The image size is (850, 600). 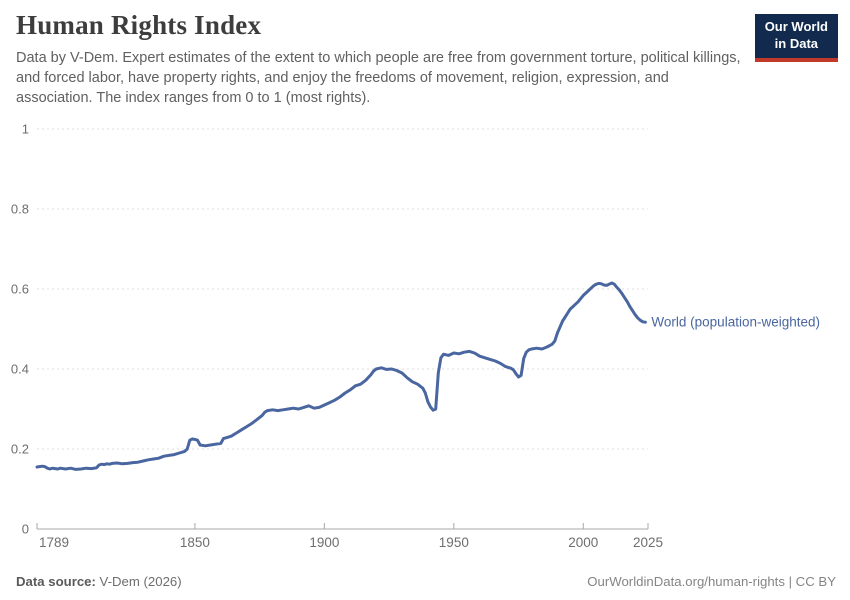 I want to click on credit-link: OurWorldinData.org/human-rights | CC BY, so click(x=711, y=581).